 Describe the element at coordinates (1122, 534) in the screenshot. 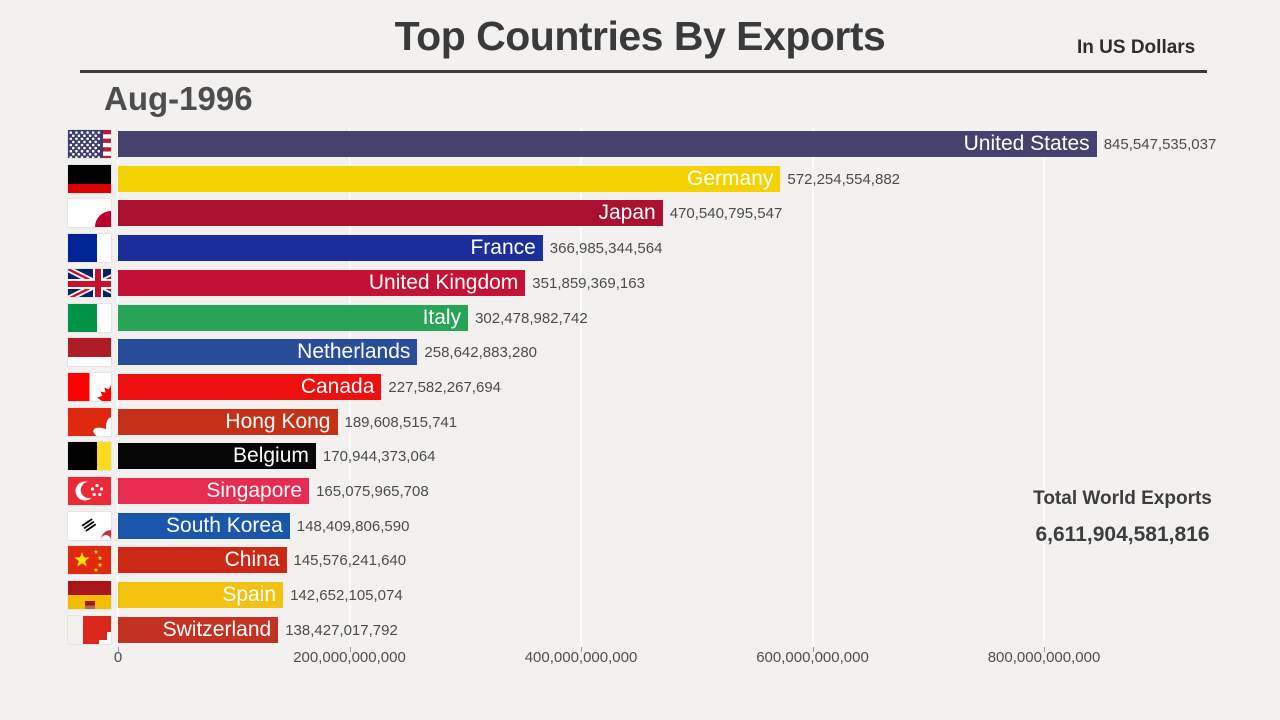

I see `total-world-exports-value: 6,611,904,581,816` at that location.